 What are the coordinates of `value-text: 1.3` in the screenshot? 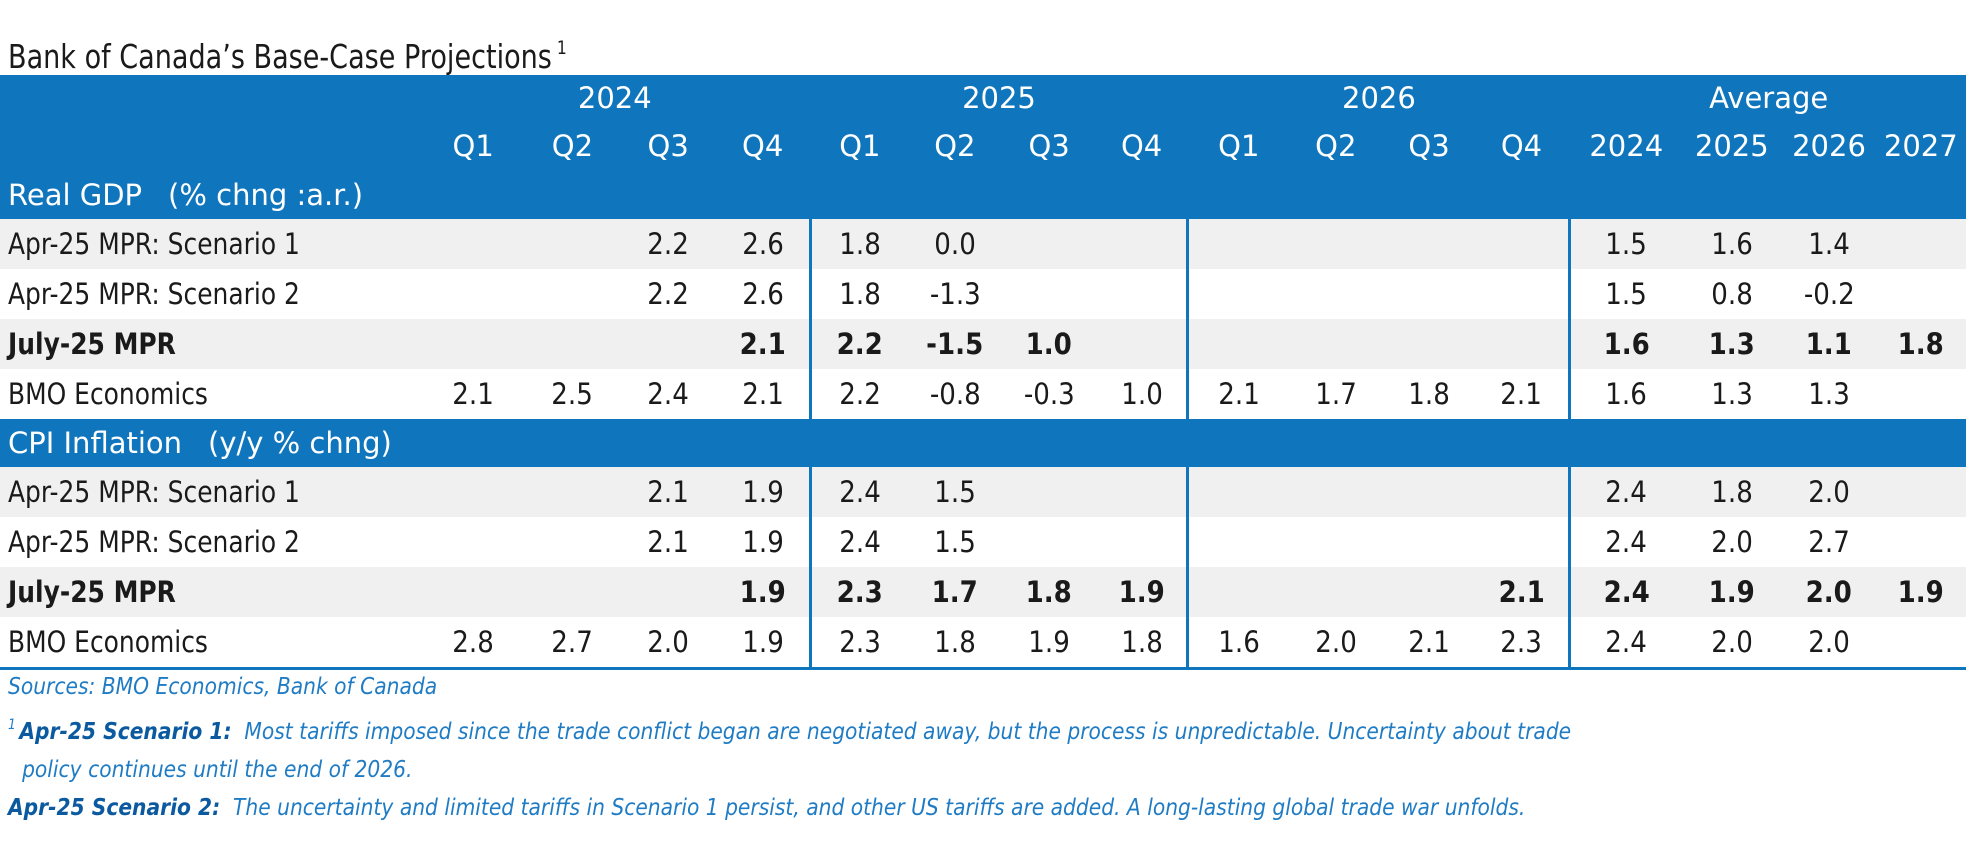 It's located at (1731, 344).